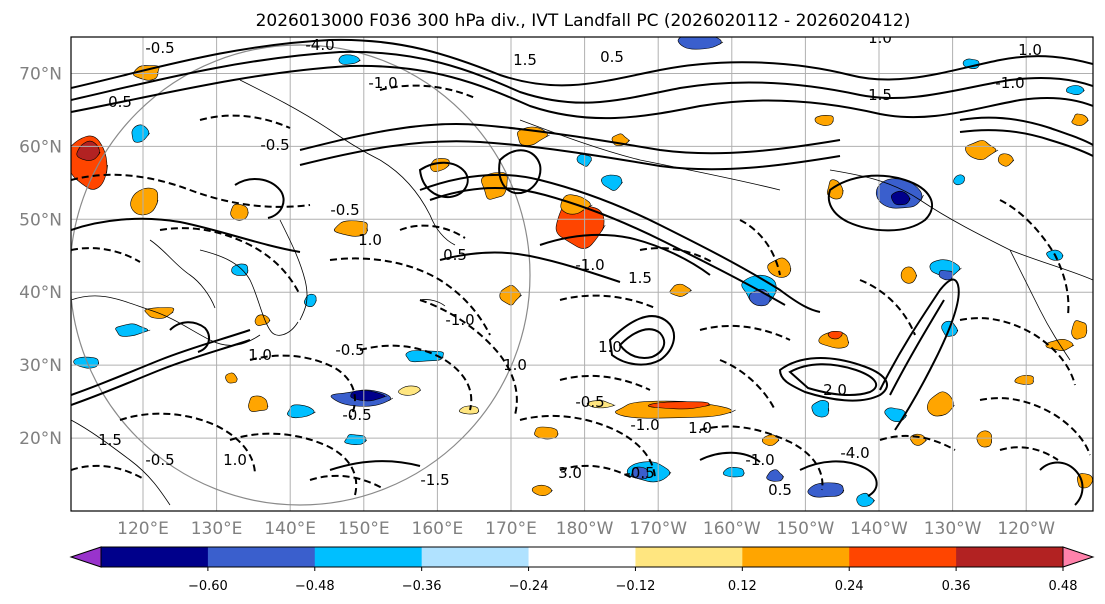 Image resolution: width=1105 pixels, height=604 pixels. I want to click on lon-tick-label: 180°W, so click(585, 529).